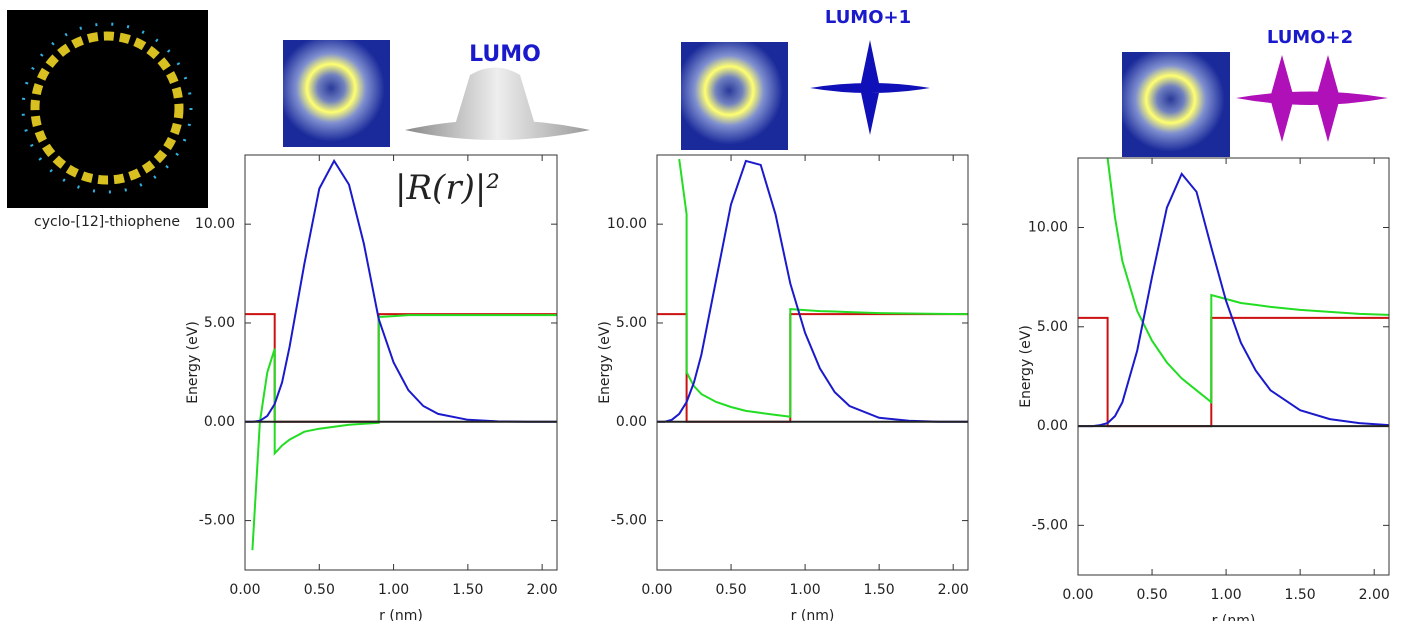 The width and height of the screenshot is (1404, 625). What do you see at coordinates (107, 109) in the screenshot?
I see `molecule-image` at bounding box center [107, 109].